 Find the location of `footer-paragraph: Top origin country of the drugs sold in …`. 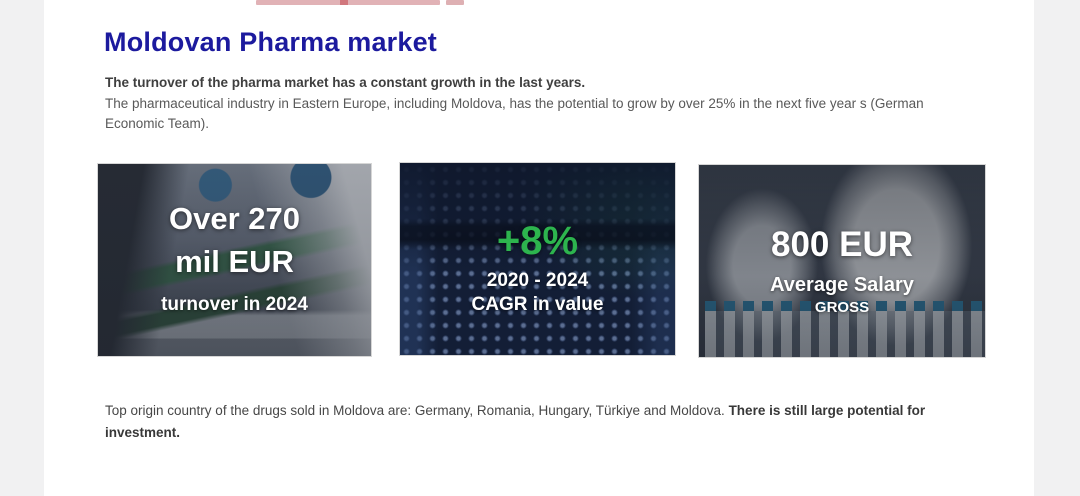

footer-paragraph: Top origin country of the drugs sold in … is located at coordinates (522, 421).